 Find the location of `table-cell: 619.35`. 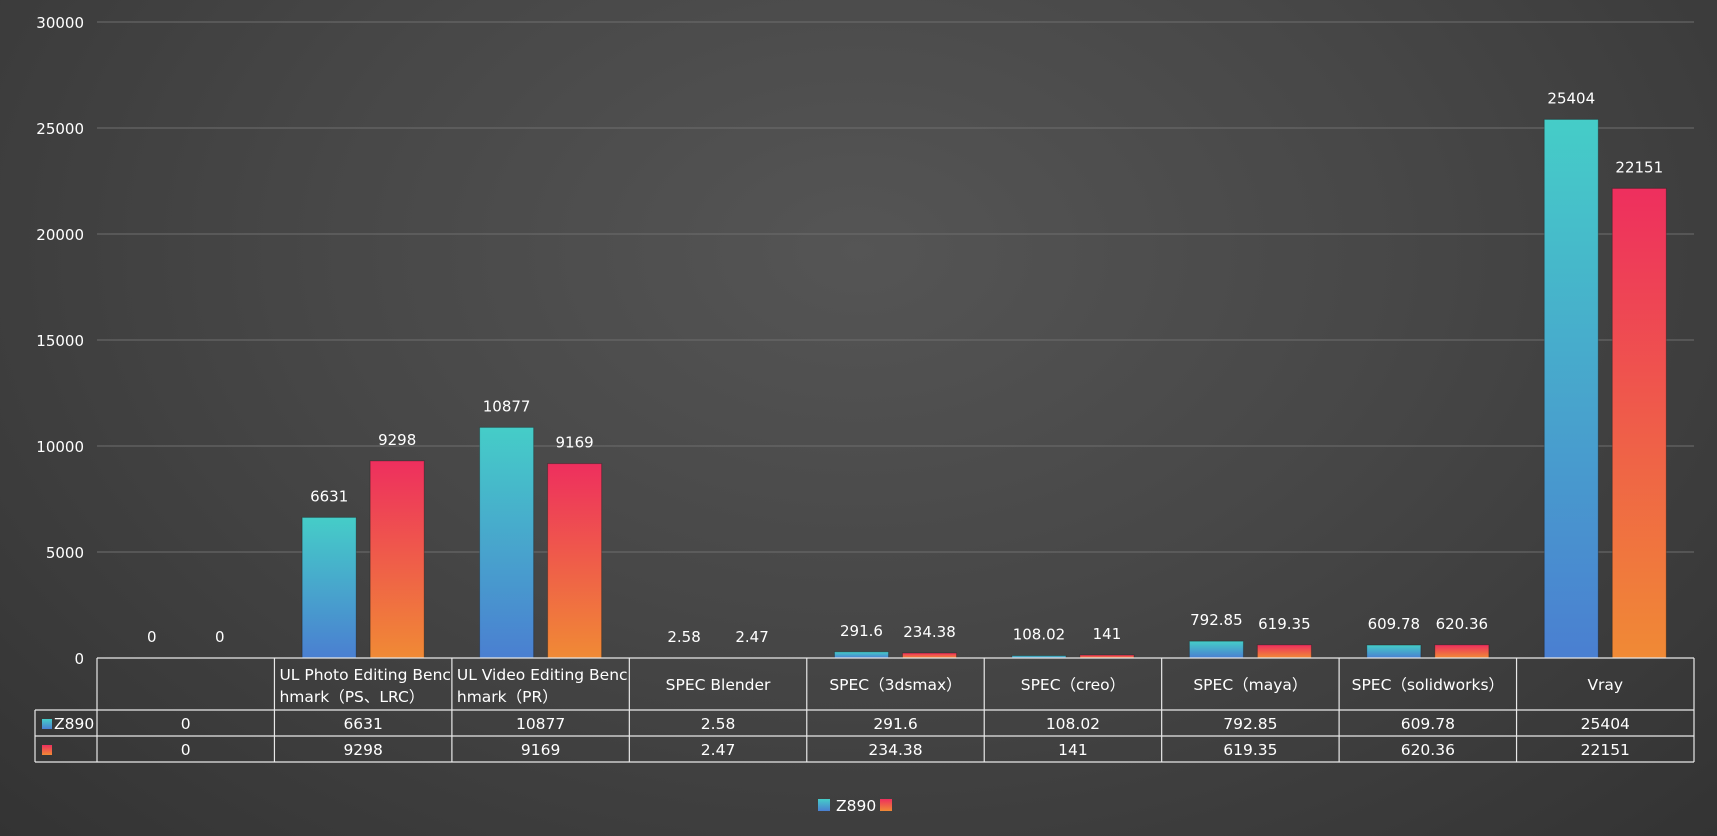

table-cell: 619.35 is located at coordinates (1250, 750).